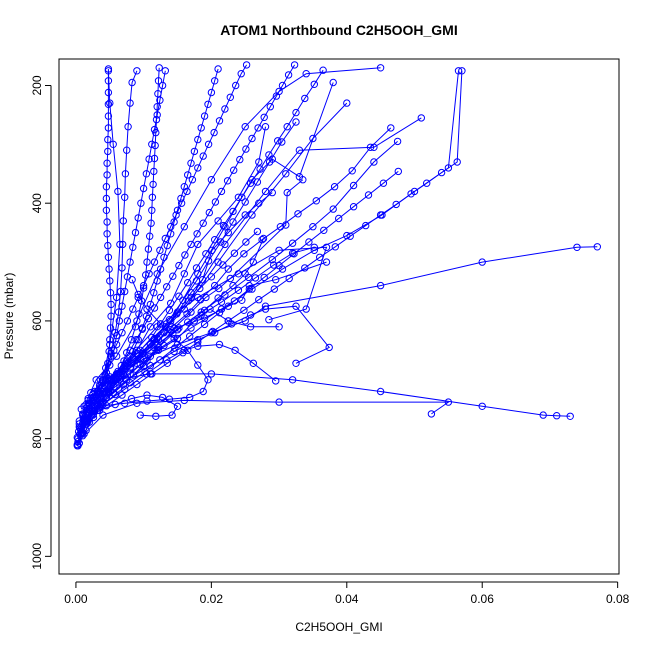  I want to click on x-axis-label: C2H5OOH_GMI, so click(338, 627).